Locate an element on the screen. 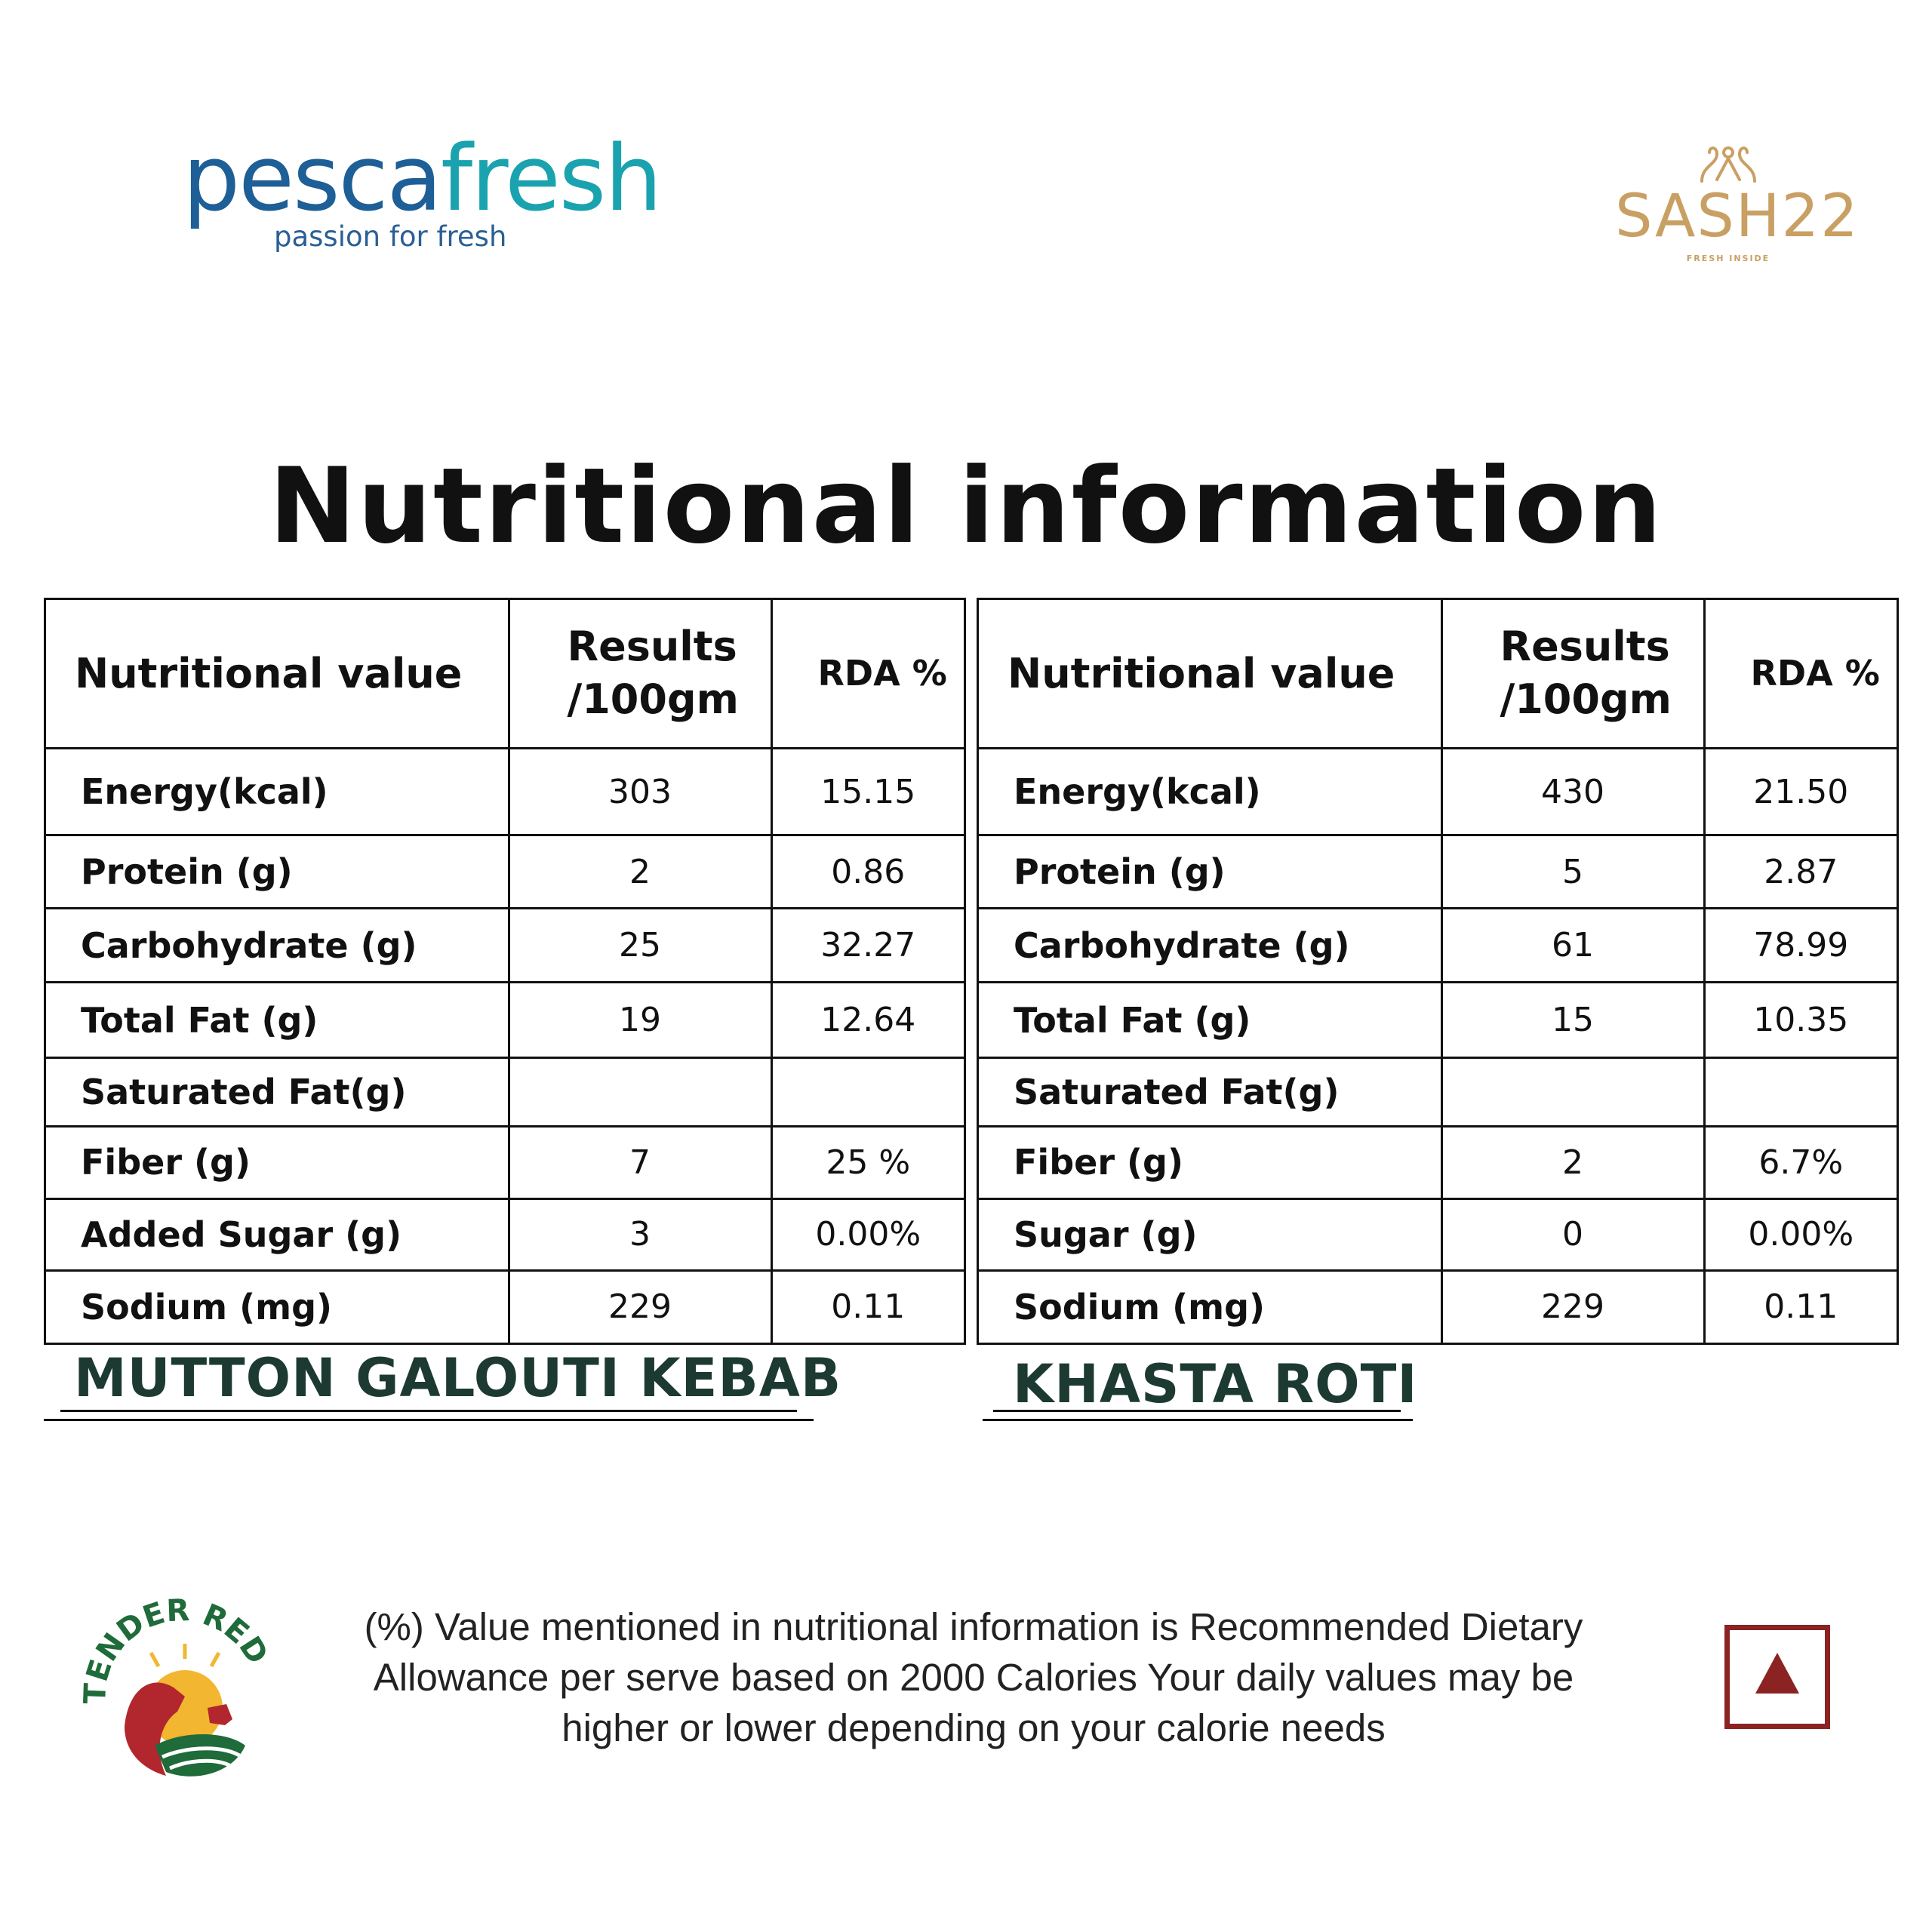 This screenshot has width=1932, height=1932. row-label: Sugar (g) is located at coordinates (1211, 1234).